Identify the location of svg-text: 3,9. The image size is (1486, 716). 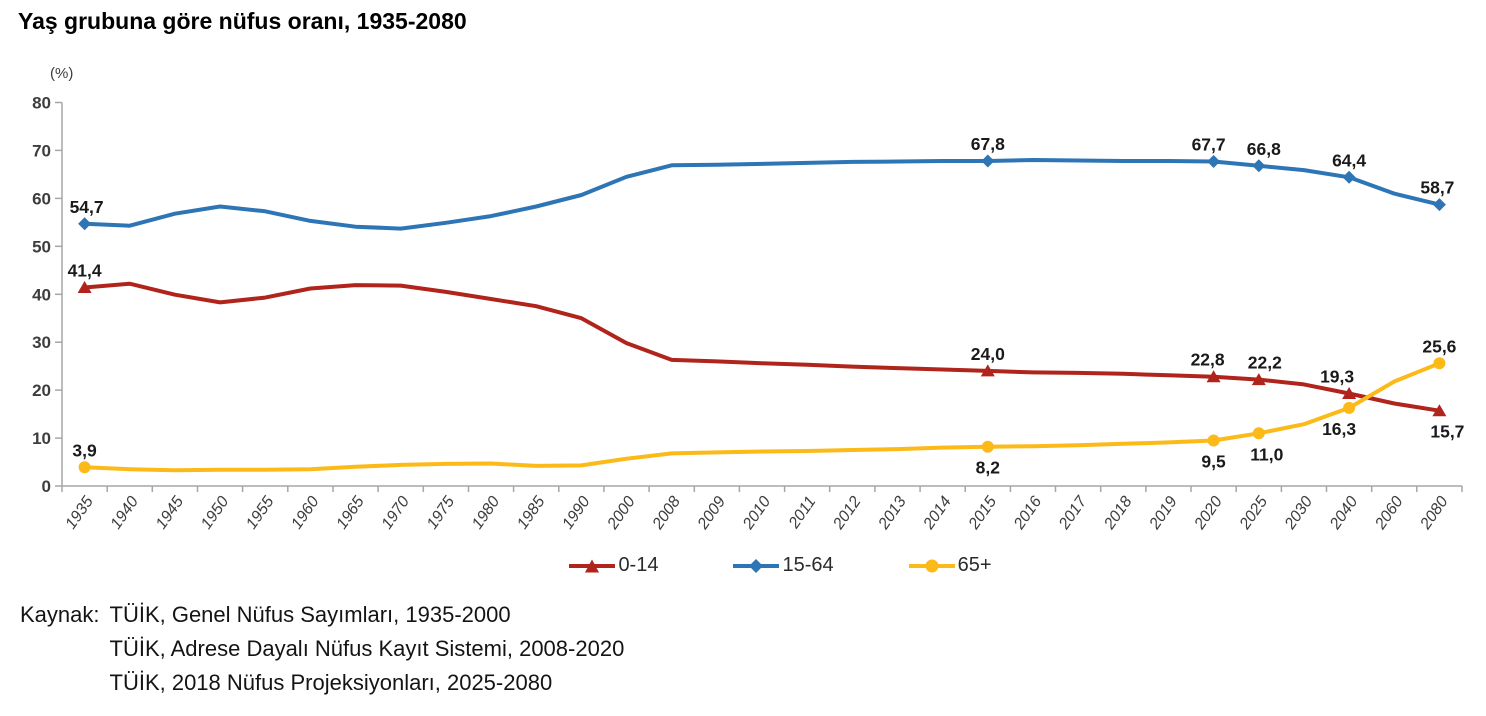
(84, 450).